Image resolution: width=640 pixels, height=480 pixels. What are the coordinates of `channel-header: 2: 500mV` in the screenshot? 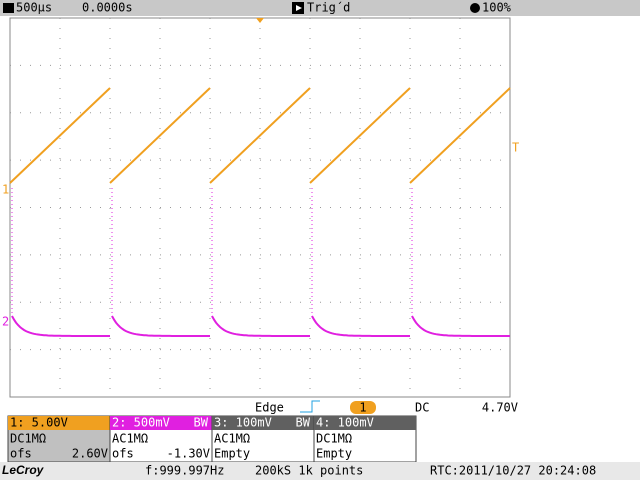 It's located at (141, 423).